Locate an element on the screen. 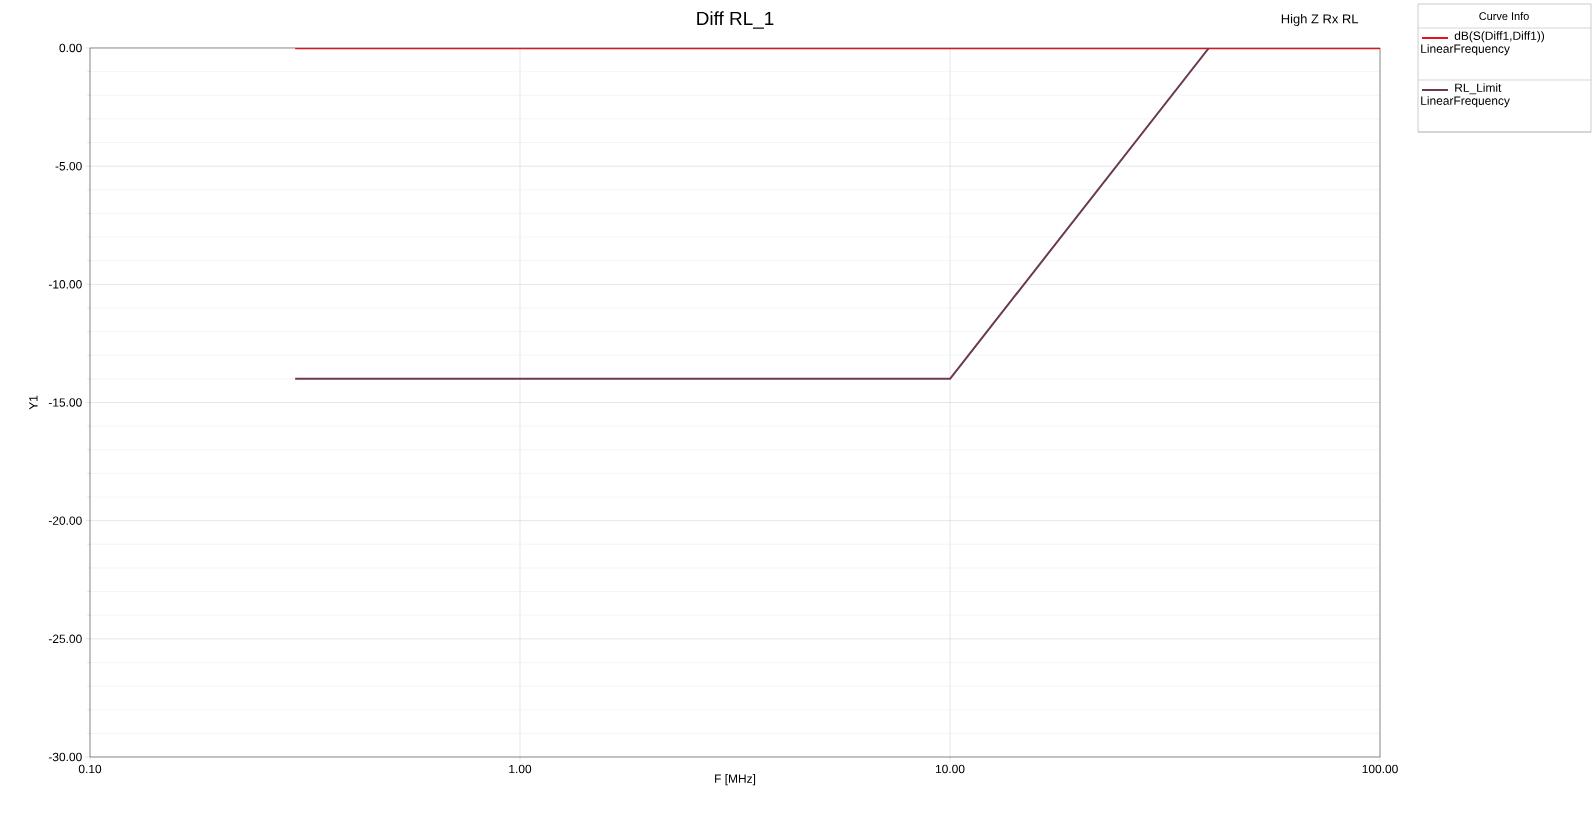  text: High Z Rx RL is located at coordinates (1320, 20).